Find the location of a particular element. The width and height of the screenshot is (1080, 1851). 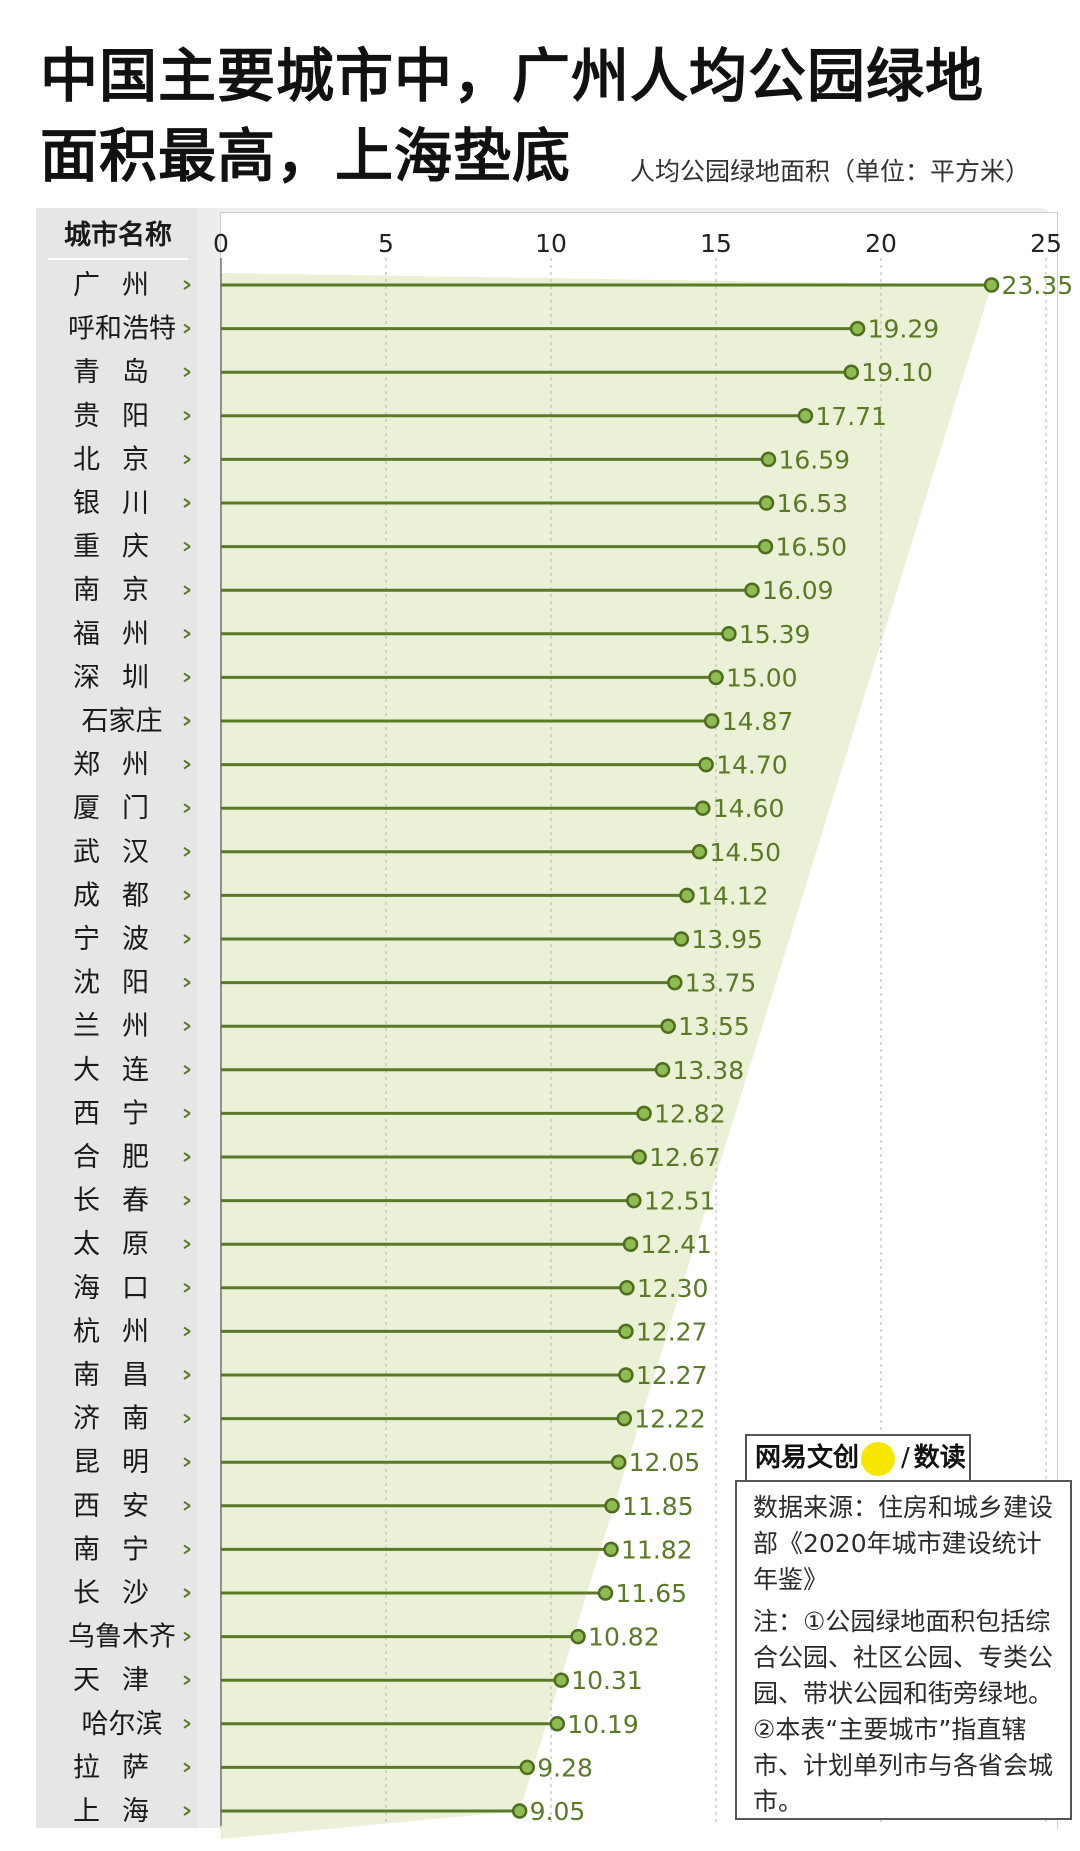

value-label: 19.29 is located at coordinates (904, 329).